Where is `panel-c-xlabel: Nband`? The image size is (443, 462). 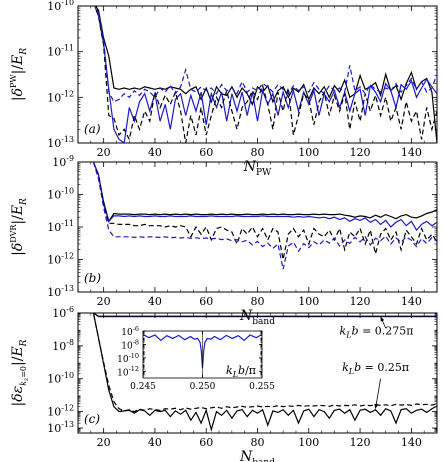
panel-c-xlabel: Nband is located at coordinates (257, 455).